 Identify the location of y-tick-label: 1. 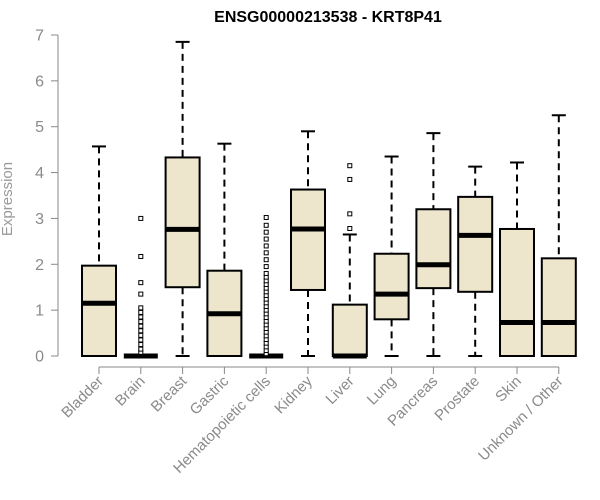
(39, 311).